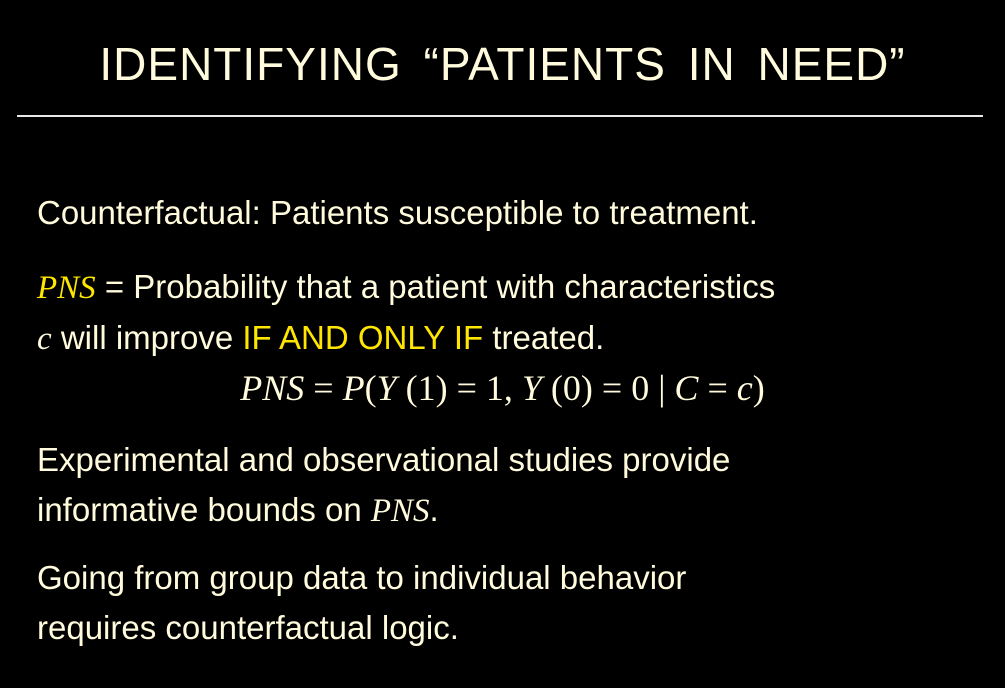 This screenshot has height=688, width=1005. Describe the element at coordinates (204, 509) in the screenshot. I see `bounds-line-2-text: informative bounds on` at that location.